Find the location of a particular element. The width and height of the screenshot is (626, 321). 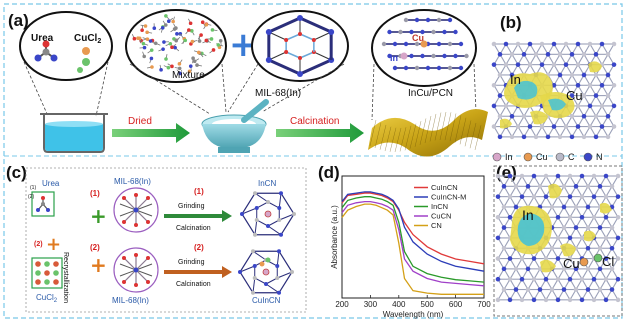

cucl2-molecule is located at coordinates (83, 60).